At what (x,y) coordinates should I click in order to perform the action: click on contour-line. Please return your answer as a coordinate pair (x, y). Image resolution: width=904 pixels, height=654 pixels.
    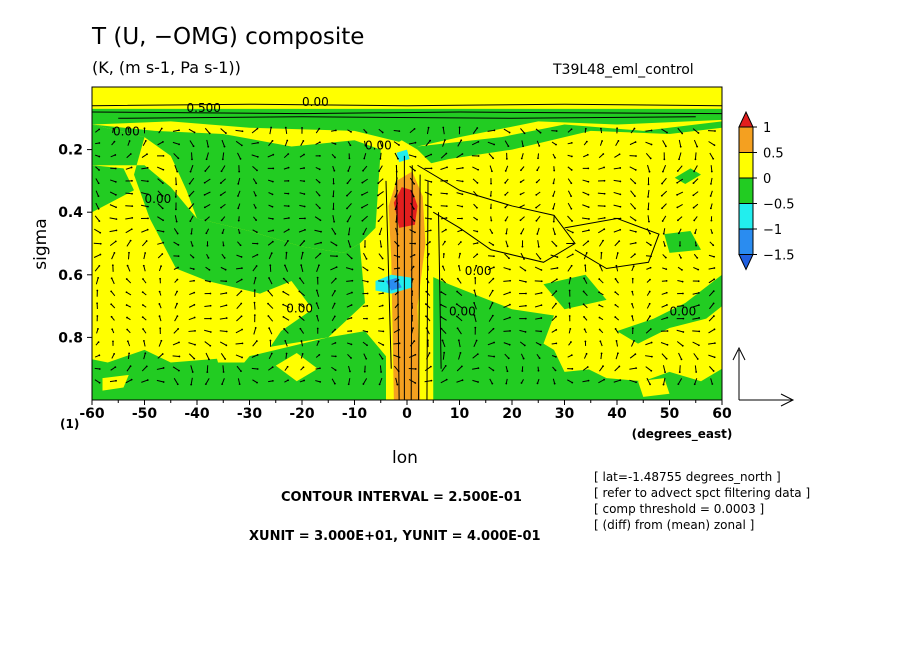
    Looking at the image, I should click on (407, 113).